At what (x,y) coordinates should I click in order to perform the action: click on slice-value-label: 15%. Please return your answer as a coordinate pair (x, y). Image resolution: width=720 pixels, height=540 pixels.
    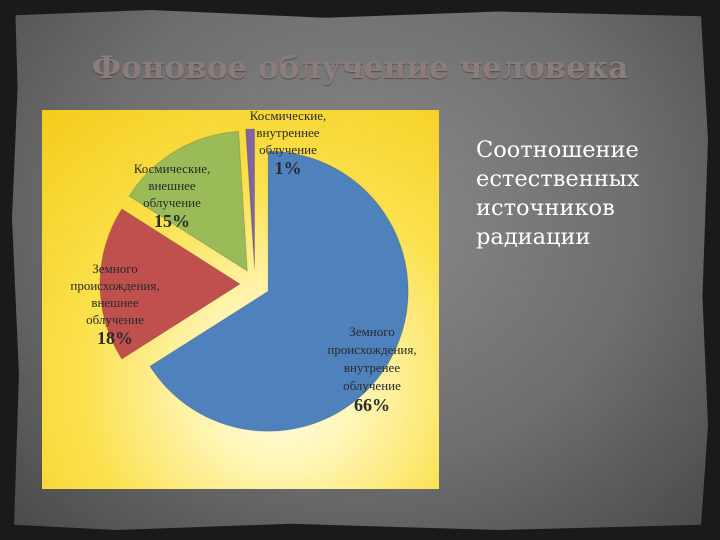
    Looking at the image, I should click on (172, 221).